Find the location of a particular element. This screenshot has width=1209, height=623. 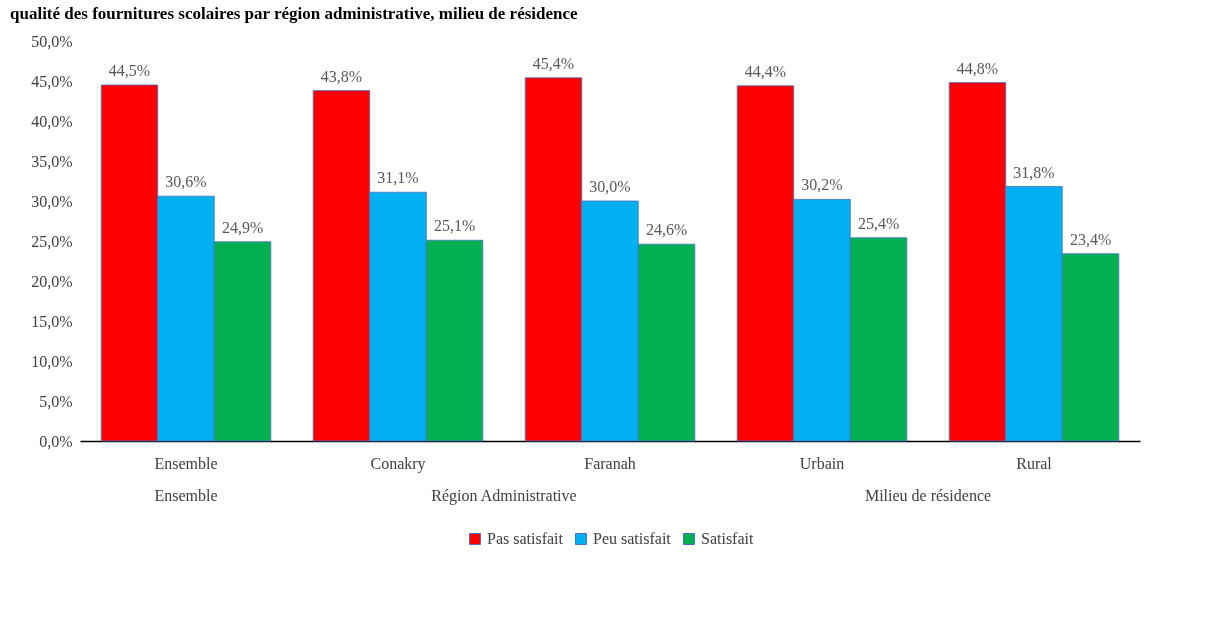

legend-label: Satisfait is located at coordinates (727, 538).